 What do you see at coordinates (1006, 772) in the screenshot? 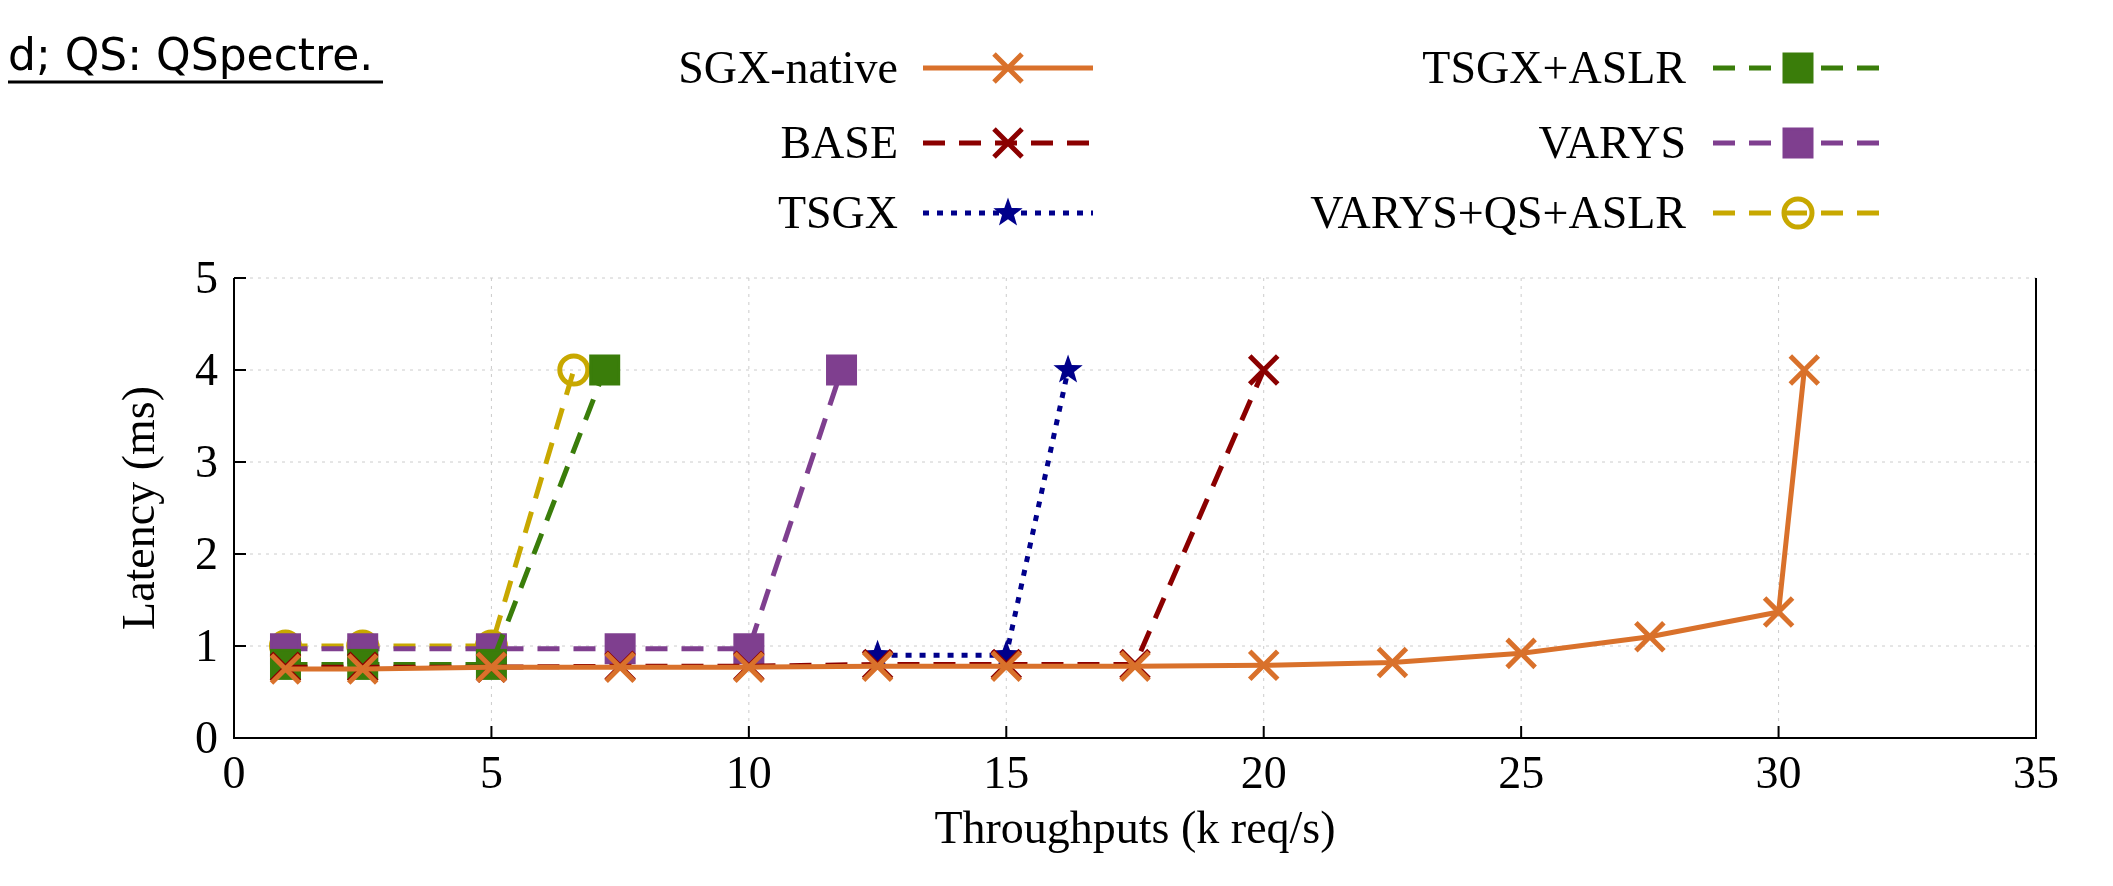
I see `x-tick-label: 15` at bounding box center [1006, 772].